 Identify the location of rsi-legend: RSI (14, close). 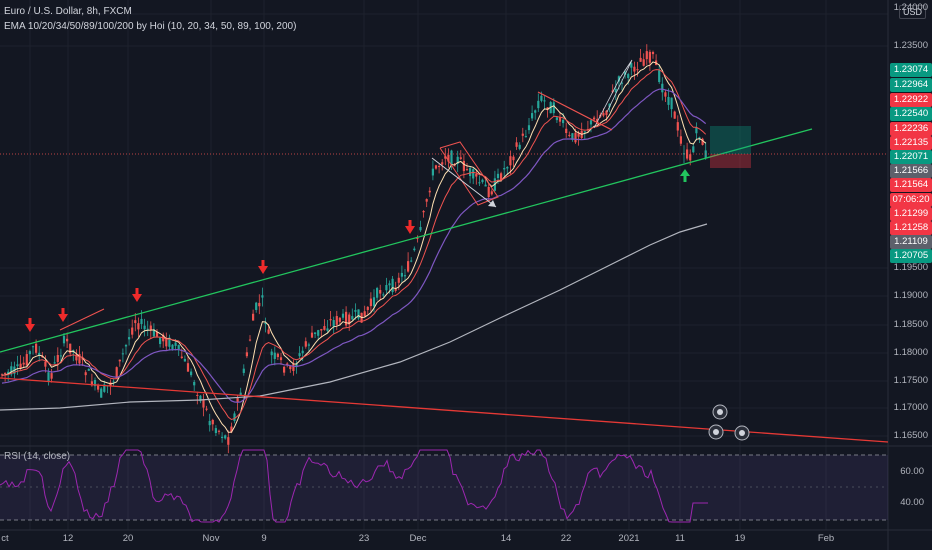
(37, 456).